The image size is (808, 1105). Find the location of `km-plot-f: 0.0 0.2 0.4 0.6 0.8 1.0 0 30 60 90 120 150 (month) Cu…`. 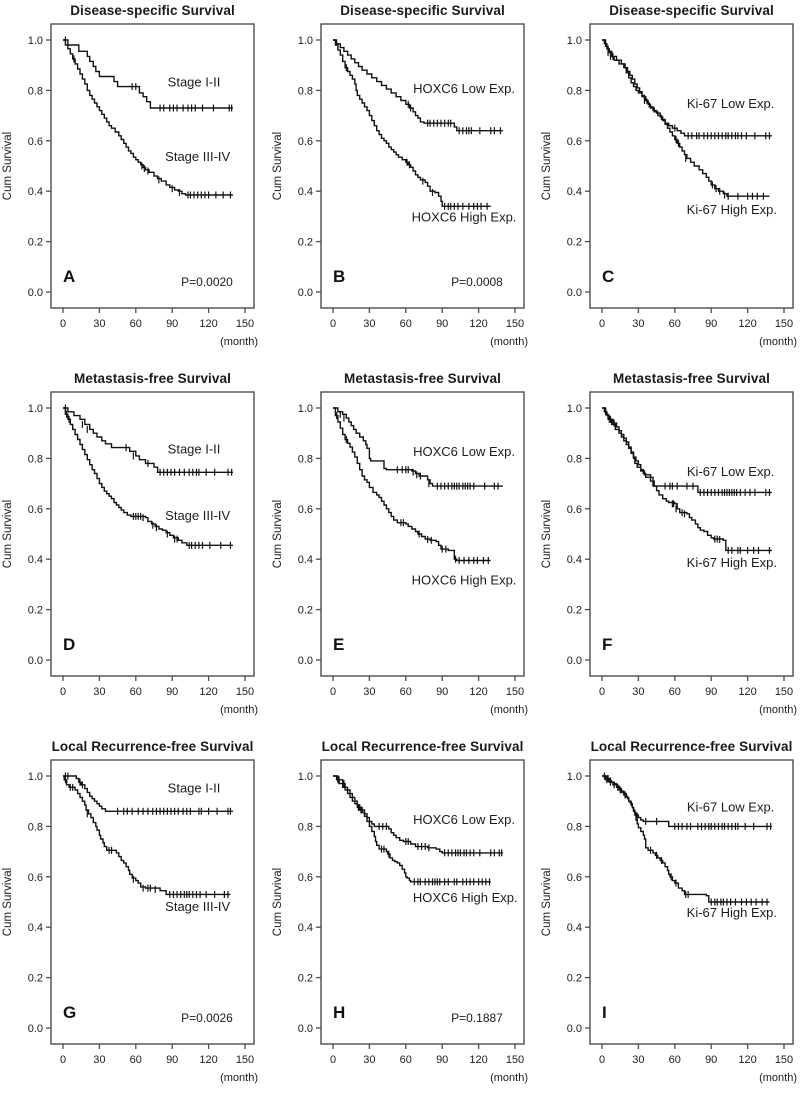

km-plot-f: 0.0 0.2 0.4 0.6 0.8 1.0 0 30 60 90 120 150 (month) Cu… is located at coordinates (669, 553).